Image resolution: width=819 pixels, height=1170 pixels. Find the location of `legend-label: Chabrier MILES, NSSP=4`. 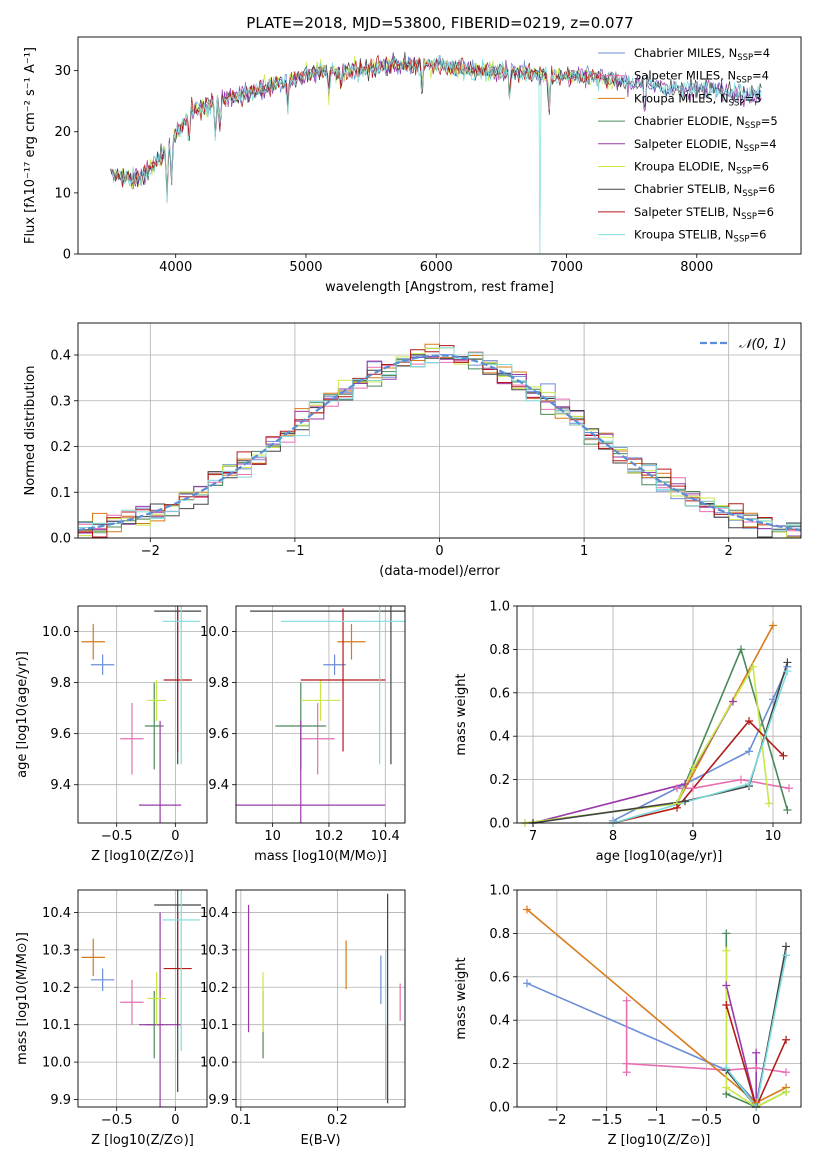

legend-label: Chabrier MILES, NSSP=4 is located at coordinates (702, 54).